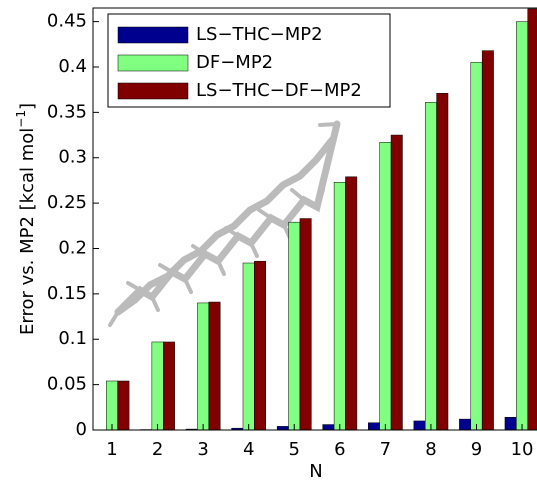 This screenshot has width=537, height=483. What do you see at coordinates (81, 429) in the screenshot?
I see `y-tick-label: 0` at bounding box center [81, 429].